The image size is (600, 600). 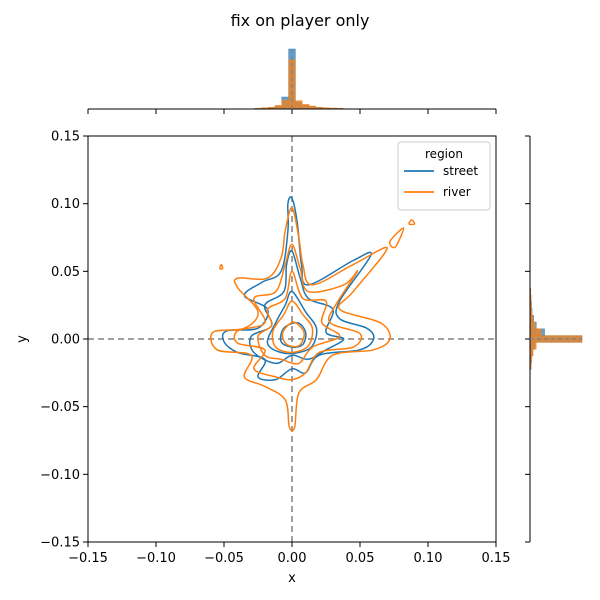 I want to click on x-tick-label: 0.10, so click(x=428, y=558).